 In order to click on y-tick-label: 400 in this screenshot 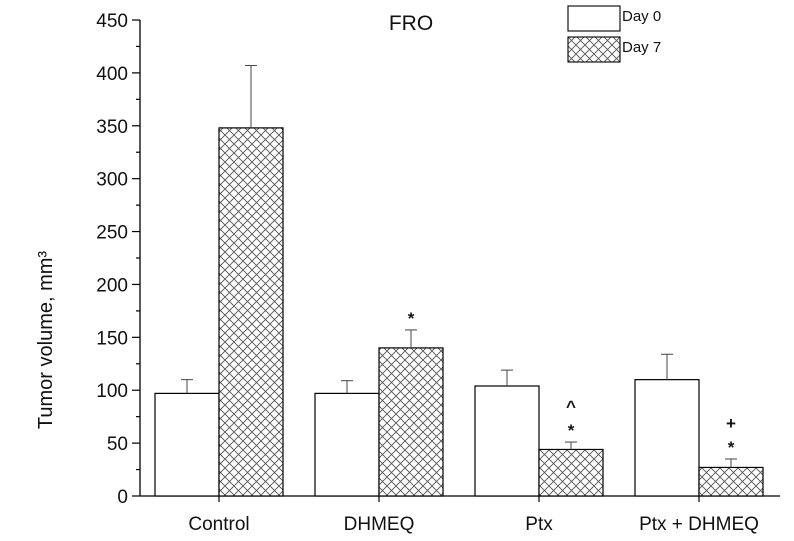, I will do `click(112, 74)`.